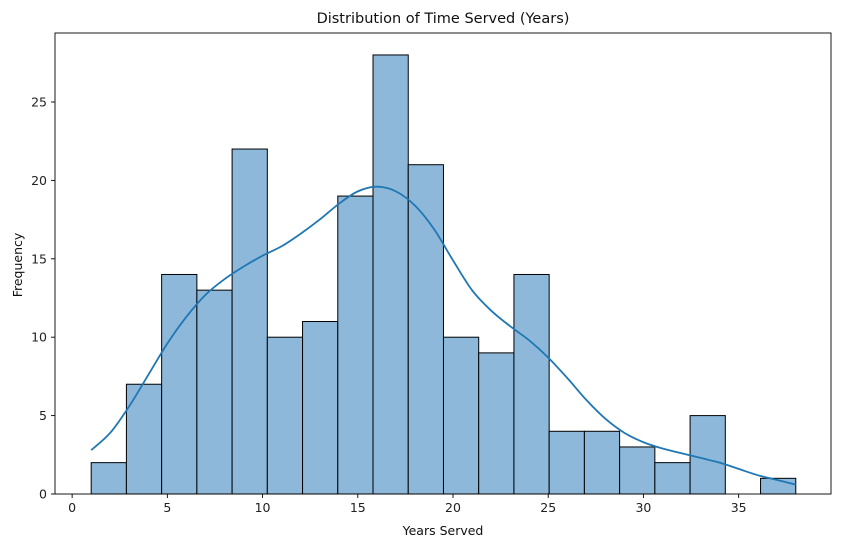 This screenshot has height=547, width=841. I want to click on y-tick-label: 10, so click(39, 337).